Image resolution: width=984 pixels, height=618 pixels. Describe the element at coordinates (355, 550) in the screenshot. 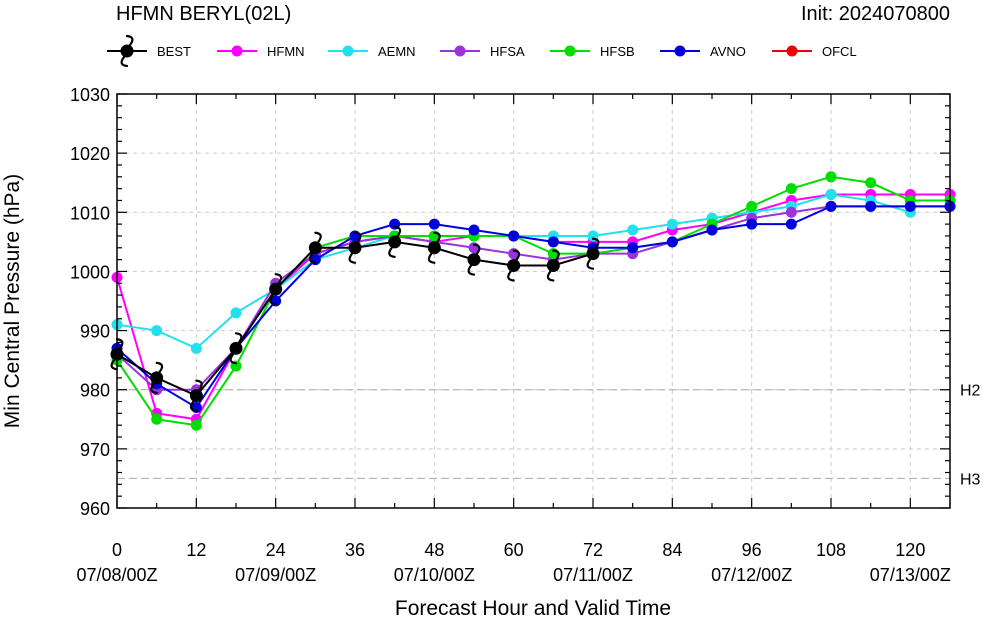

I see `x-tick-label: 36` at that location.